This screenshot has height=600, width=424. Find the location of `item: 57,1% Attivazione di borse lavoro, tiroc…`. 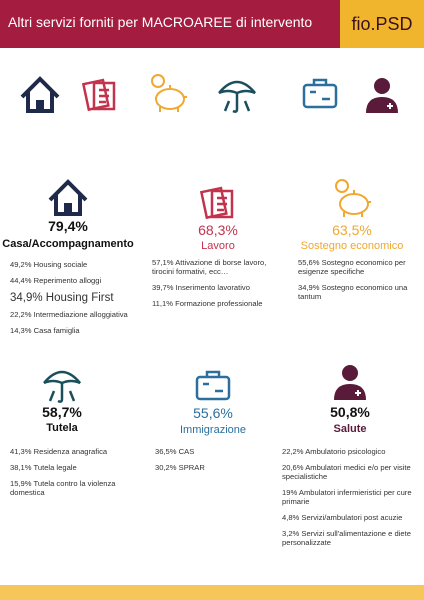

item: 57,1% Attivazione di borse lavoro, tiroc… is located at coordinates (209, 267).